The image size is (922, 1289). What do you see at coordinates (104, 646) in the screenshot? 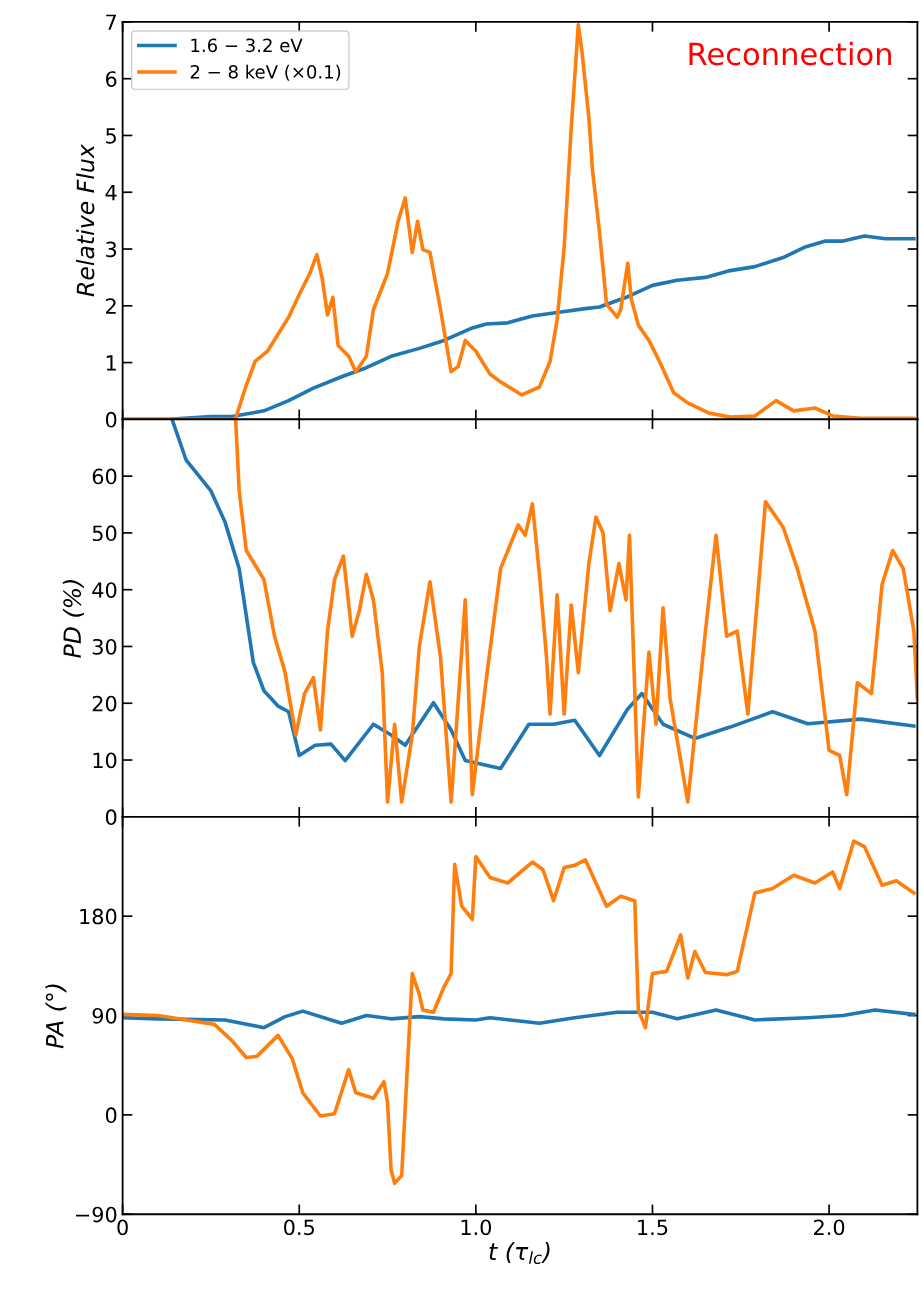
I see `y-tick-label: 30` at bounding box center [104, 646].